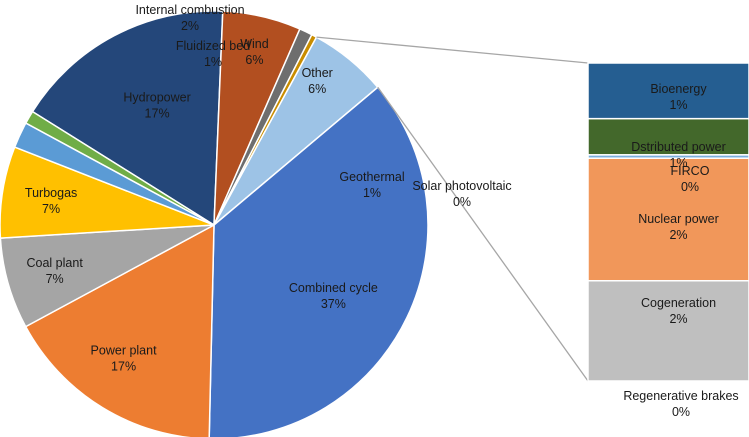 The height and width of the screenshot is (437, 749). Describe the element at coordinates (372, 193) in the screenshot. I see `slice-value-geothermal: 1%` at that location.